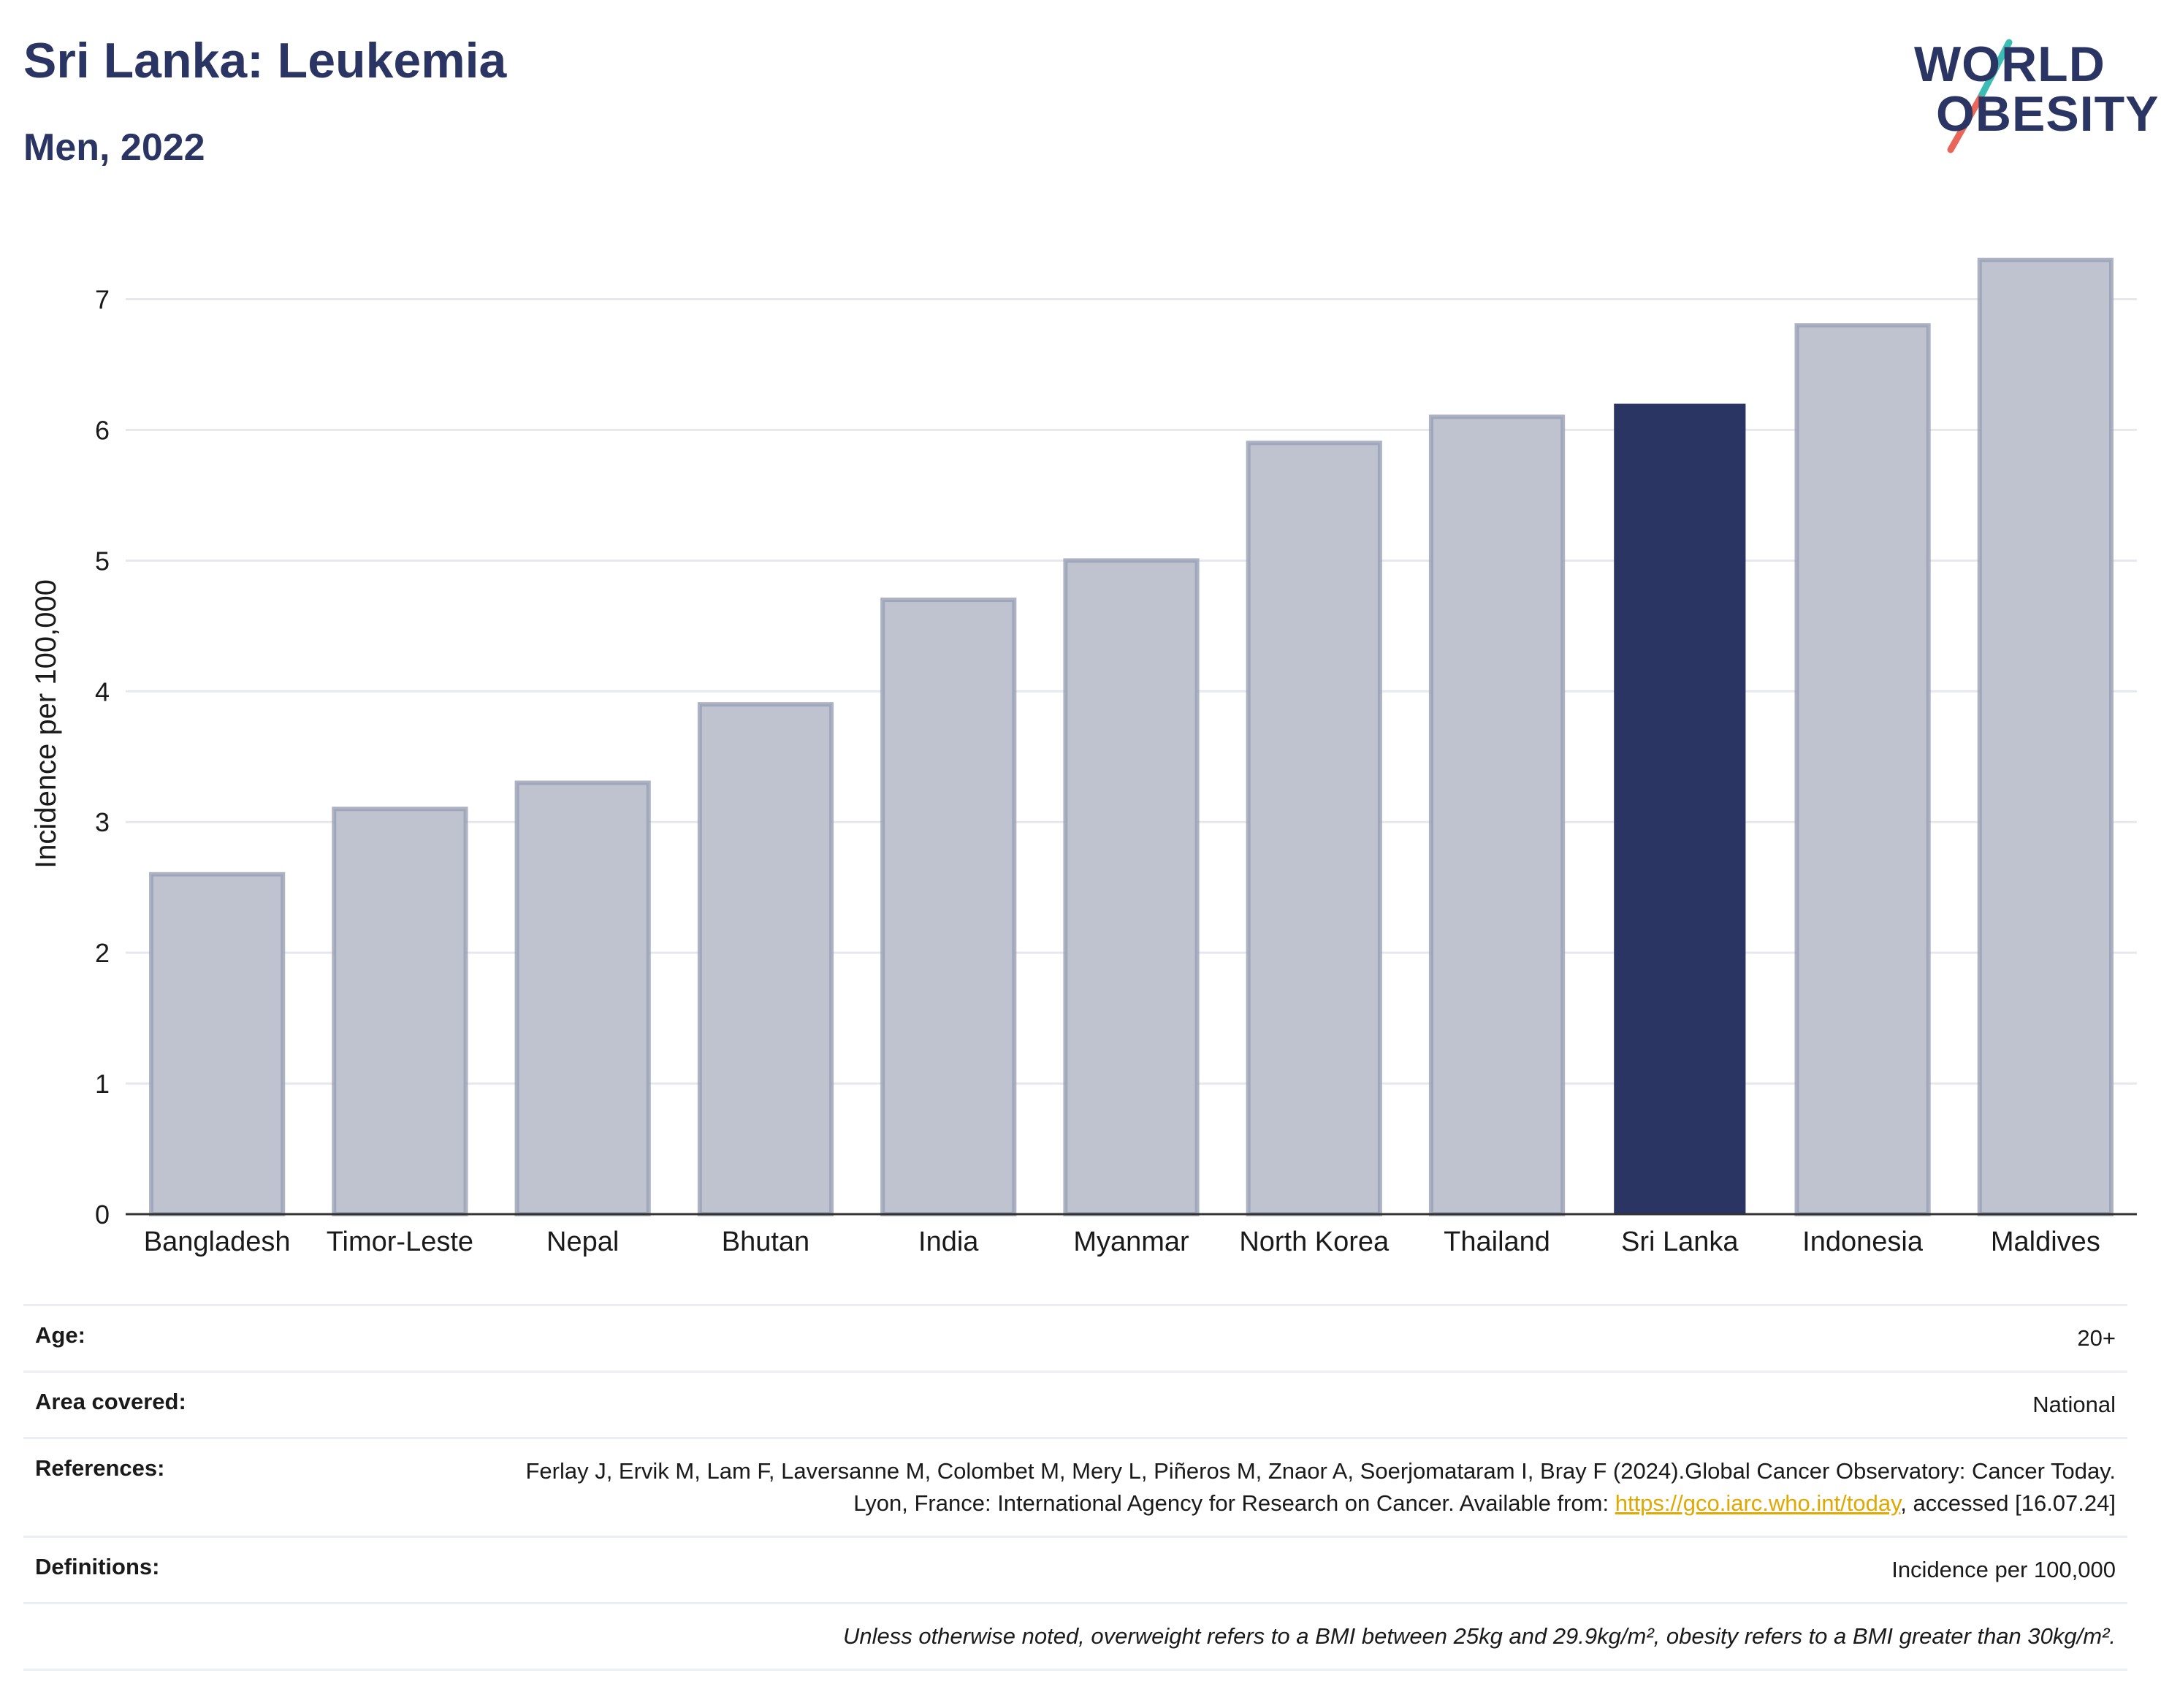 The height and width of the screenshot is (1708, 2161). What do you see at coordinates (265, 60) in the screenshot?
I see `chart-title: Sri Lanka: Leukemia` at bounding box center [265, 60].